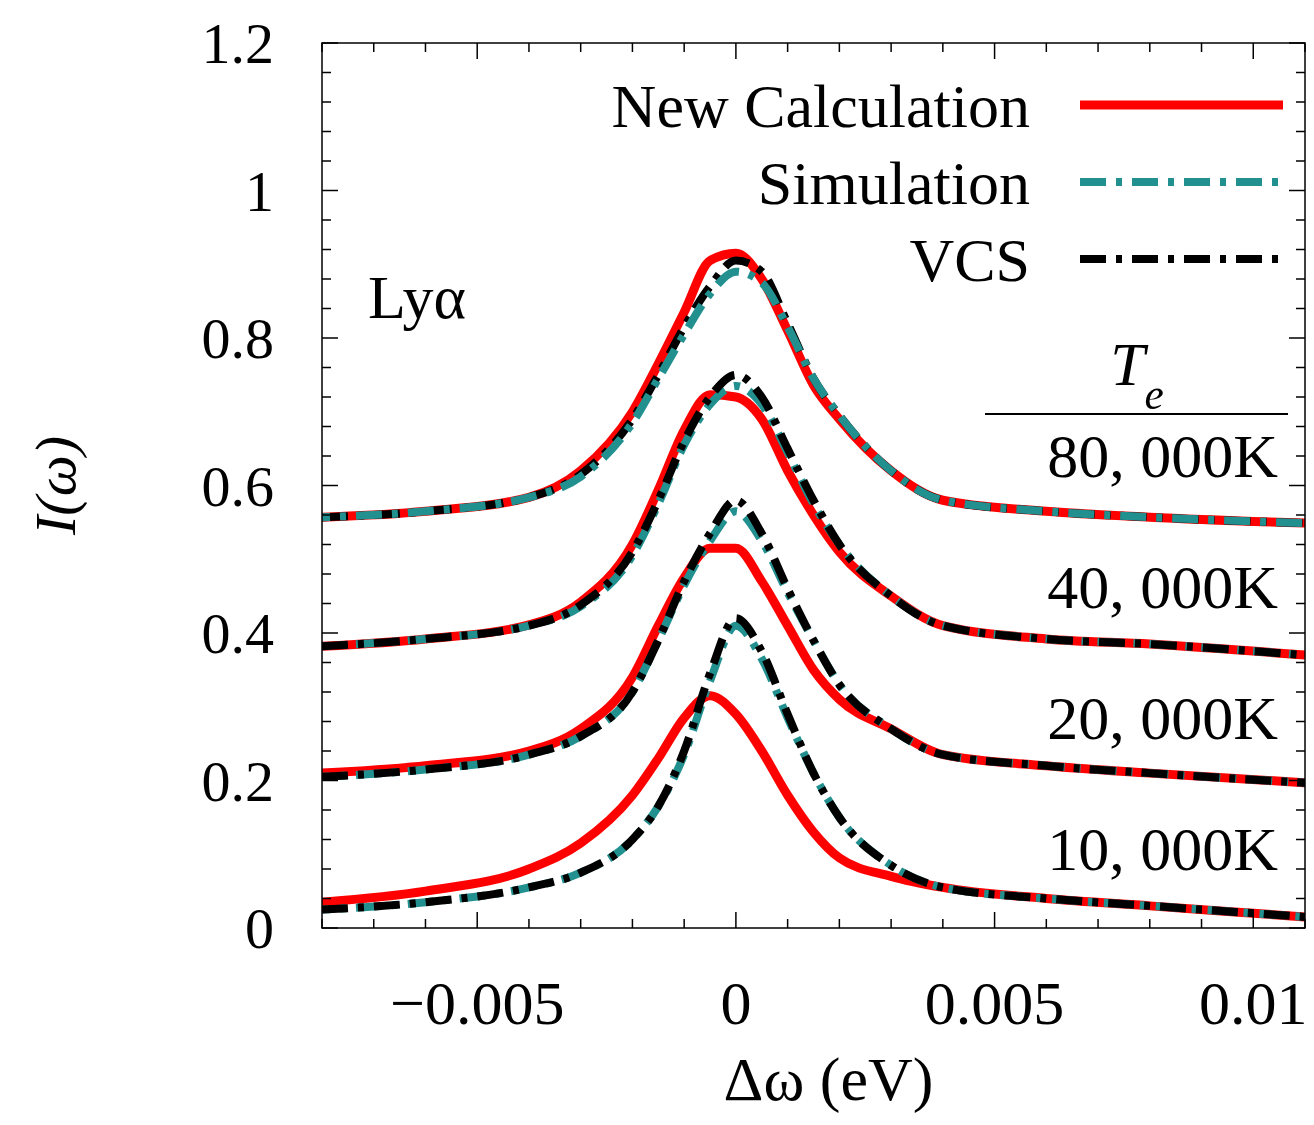  I want to click on annotation: 80, 000K, so click(1163, 455).